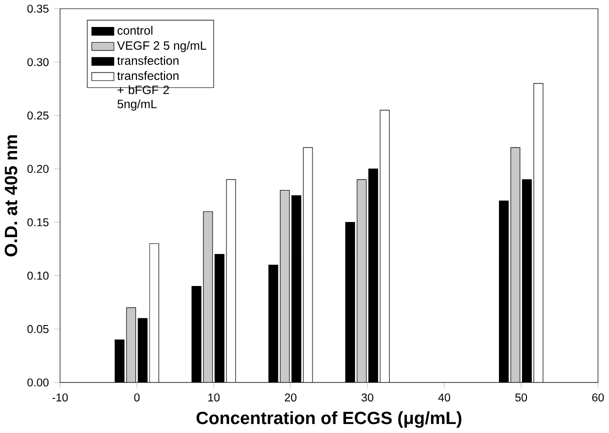  What do you see at coordinates (11, 196) in the screenshot?
I see `y-axis-title: O.D. at 405 nm` at bounding box center [11, 196].